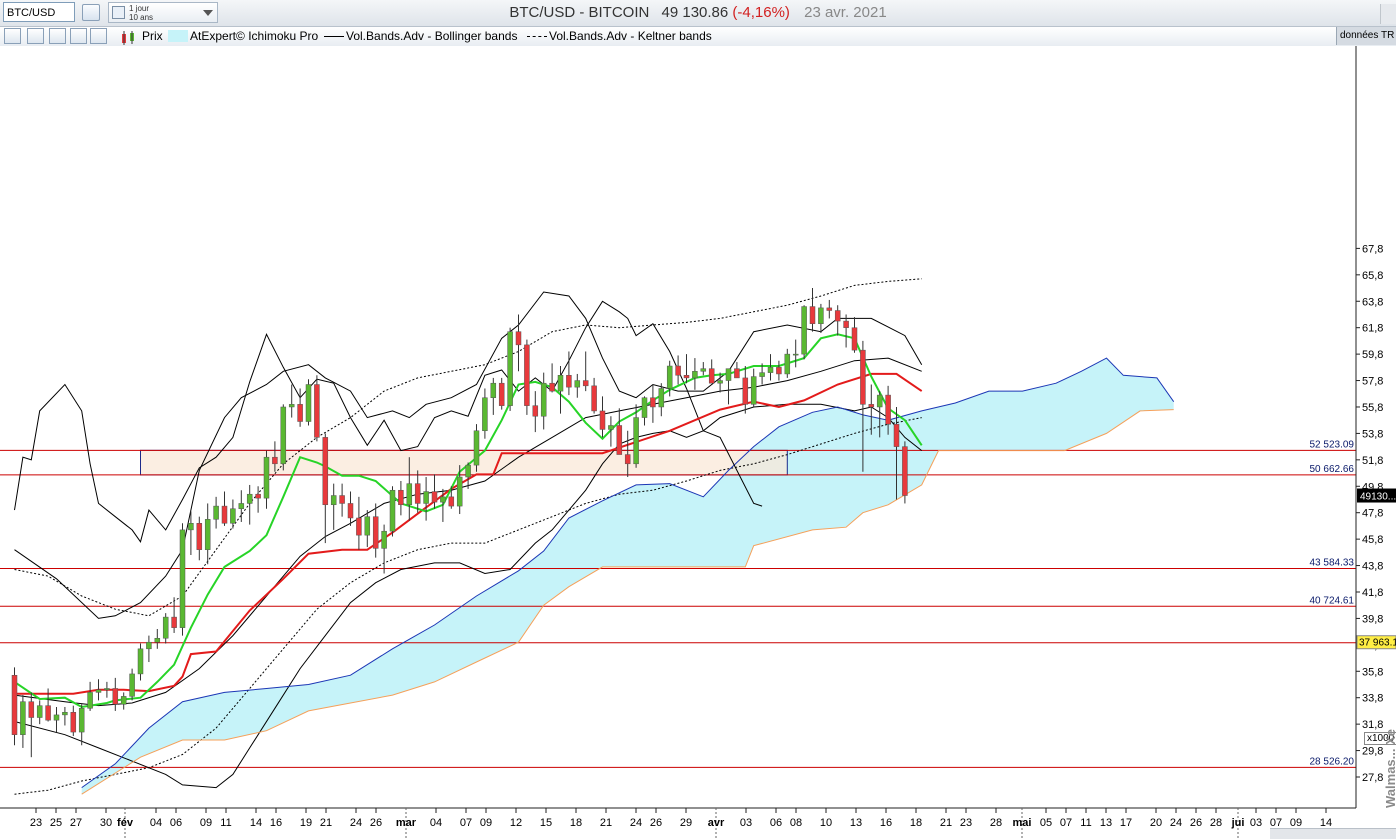 The image size is (1396, 839). What do you see at coordinates (1085, 823) in the screenshot?
I see `x-tick-40: 11` at bounding box center [1085, 823].